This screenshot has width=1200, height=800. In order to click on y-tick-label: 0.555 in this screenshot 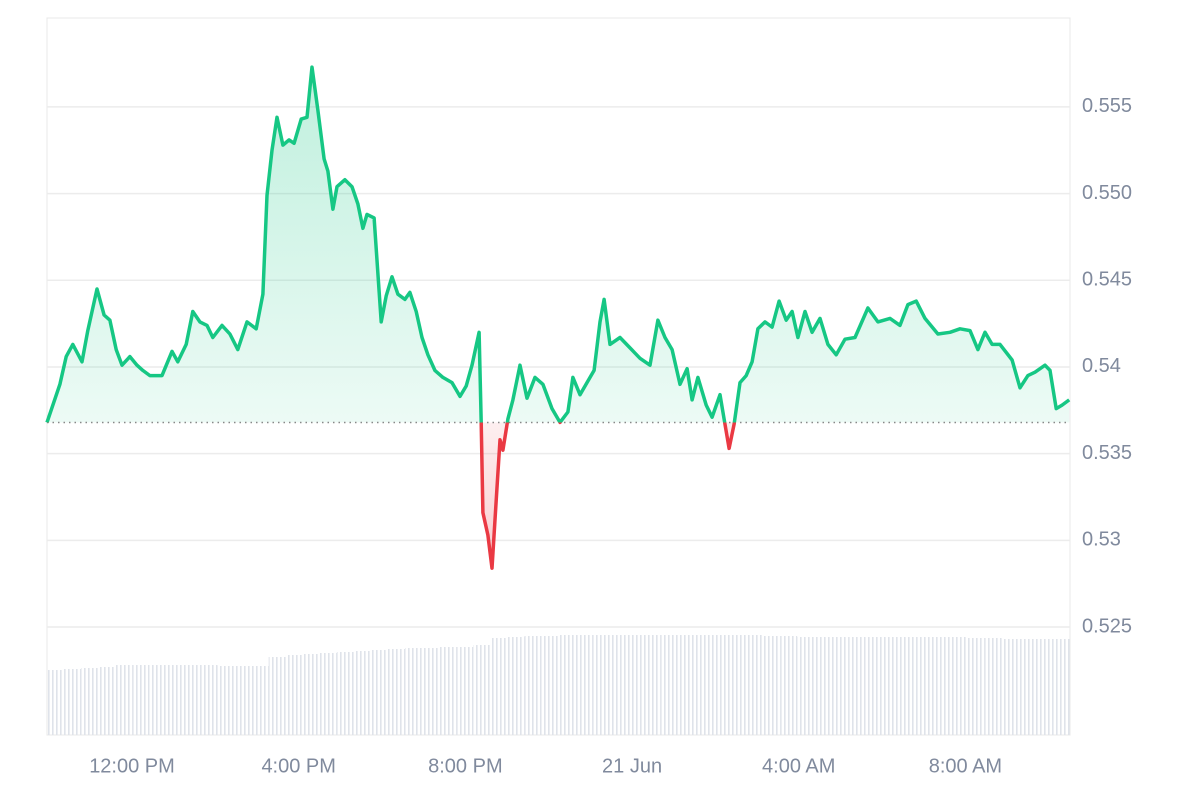, I will do `click(1107, 106)`.